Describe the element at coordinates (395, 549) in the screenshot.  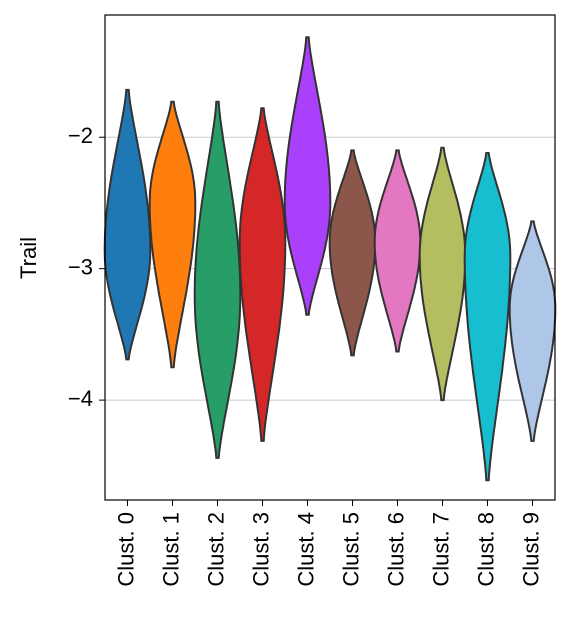
I see `x-tick-label: Clust. 6` at that location.